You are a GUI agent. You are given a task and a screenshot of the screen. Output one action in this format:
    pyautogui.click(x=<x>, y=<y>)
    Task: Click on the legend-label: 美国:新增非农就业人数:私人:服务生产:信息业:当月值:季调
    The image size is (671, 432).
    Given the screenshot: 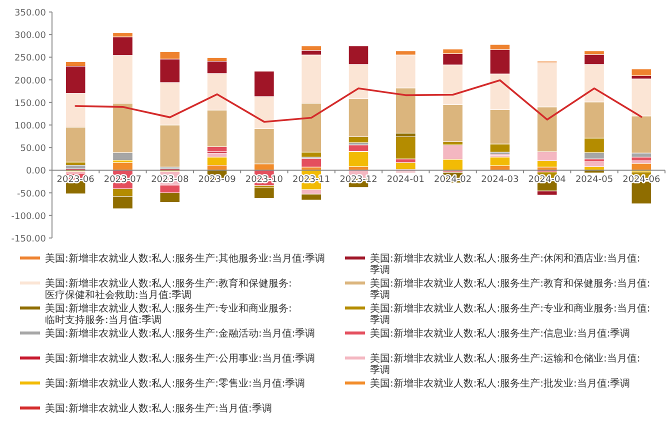 What is the action you would take?
    pyautogui.click(x=500, y=334)
    